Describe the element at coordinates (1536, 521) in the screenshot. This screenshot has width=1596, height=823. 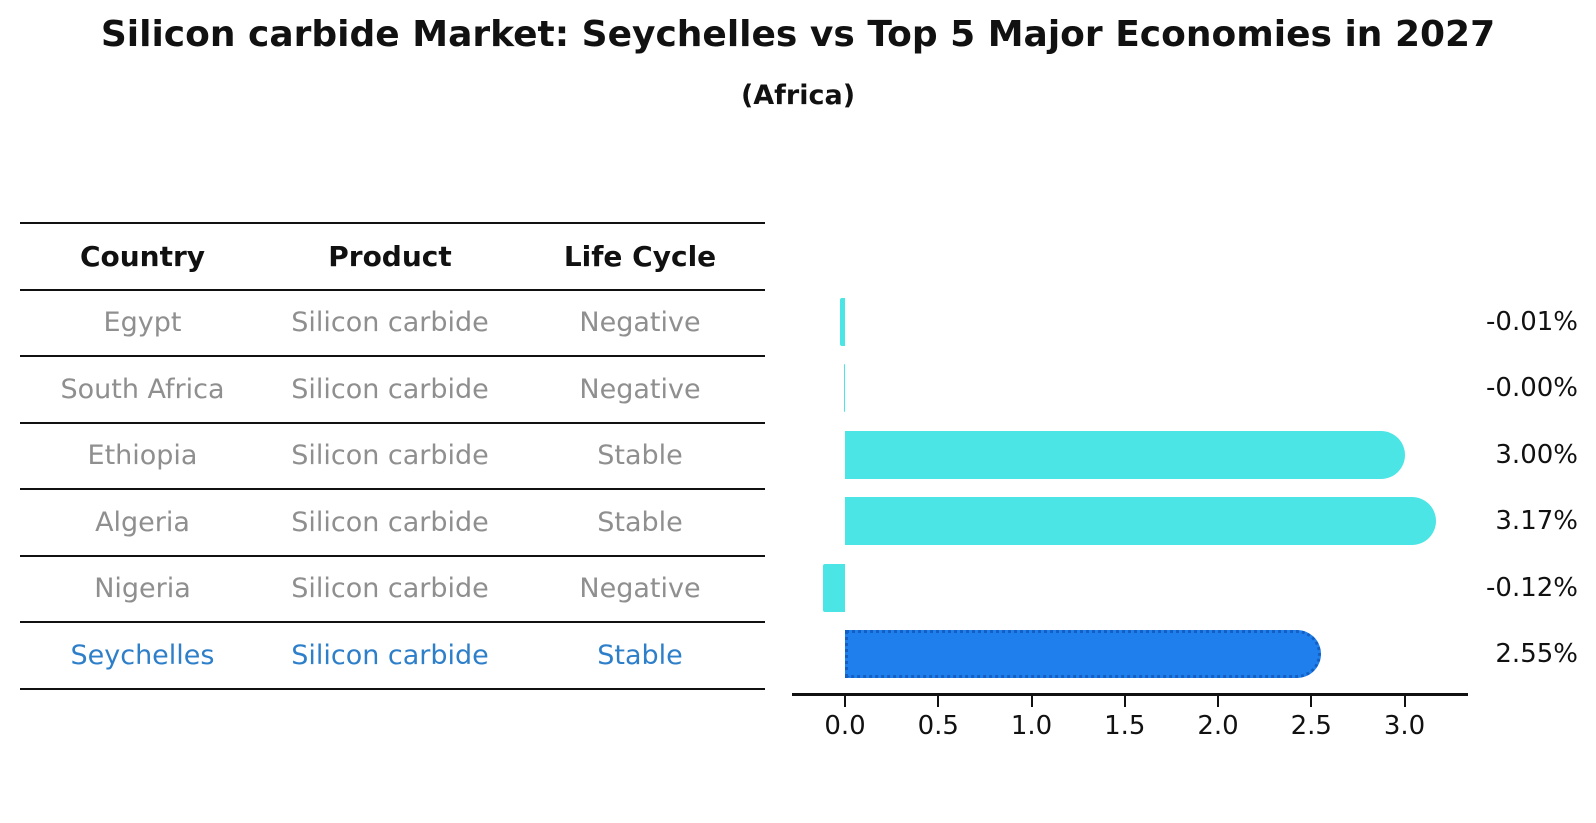
I see `bar-value-label-algeria: 3.17%` at that location.